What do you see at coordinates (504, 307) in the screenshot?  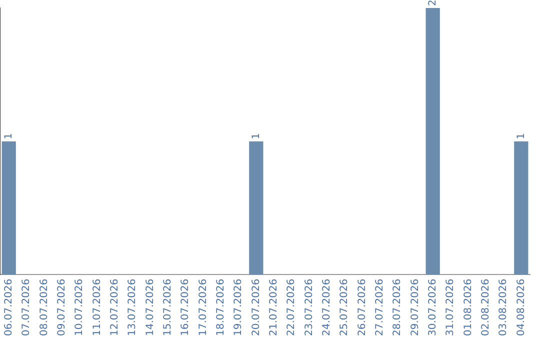 I see `x-tick-label: 03.08.2026` at bounding box center [504, 307].